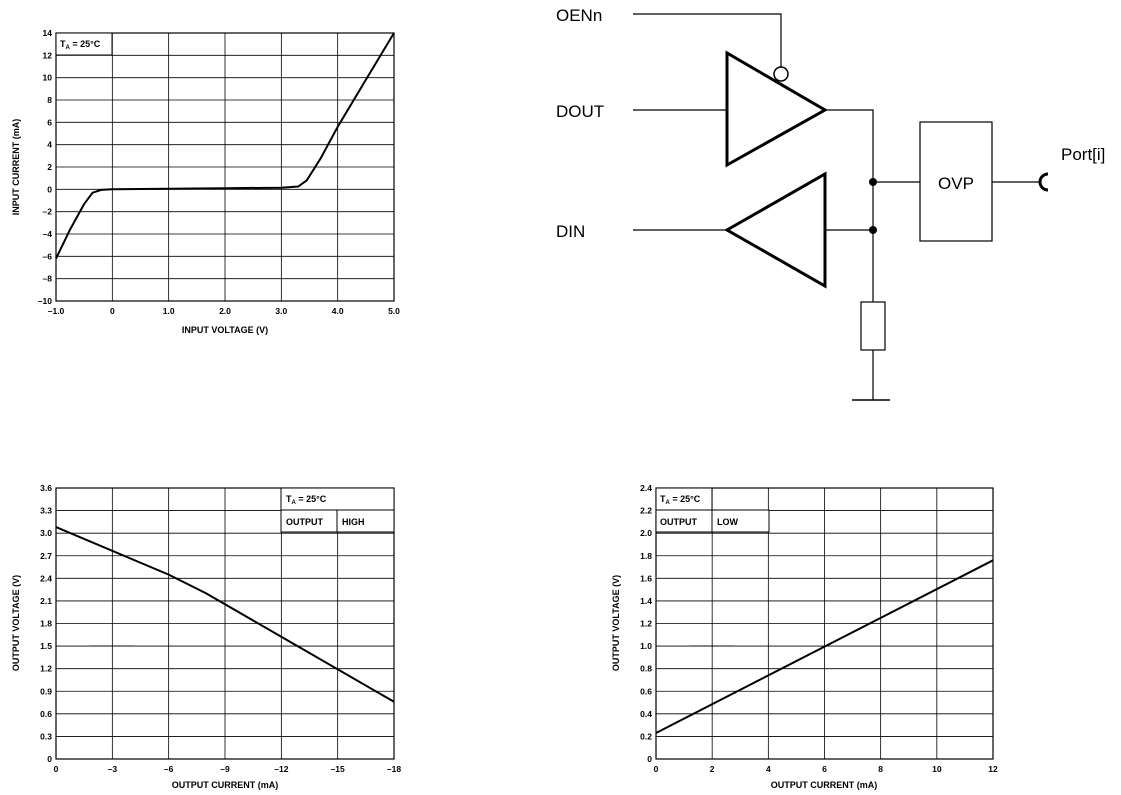  I want to click on pulldown-resistor, so click(873, 326).